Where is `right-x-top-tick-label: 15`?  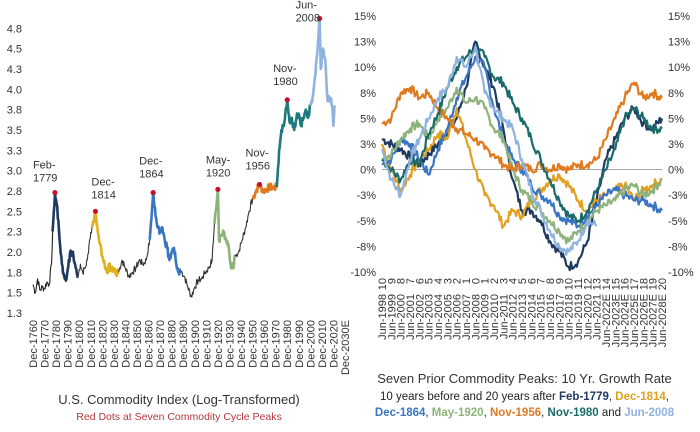
right-x-top-tick-label: 15 is located at coordinates (616, 284).